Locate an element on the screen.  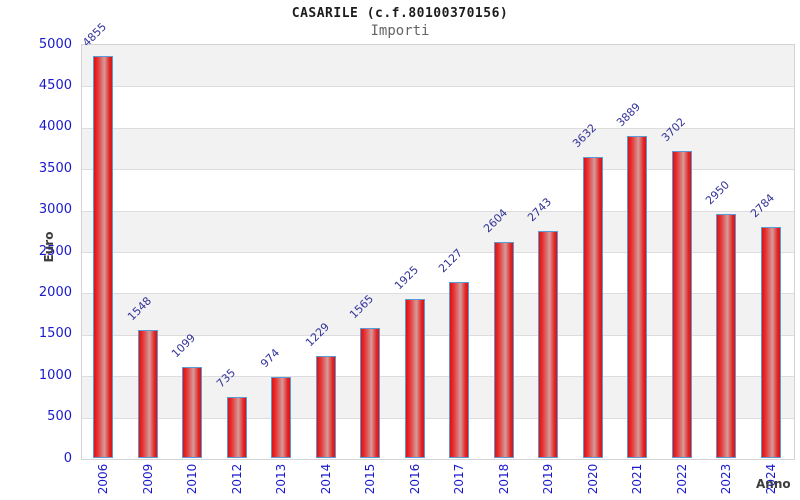
y-tick-label: 3000 is located at coordinates (55, 210).